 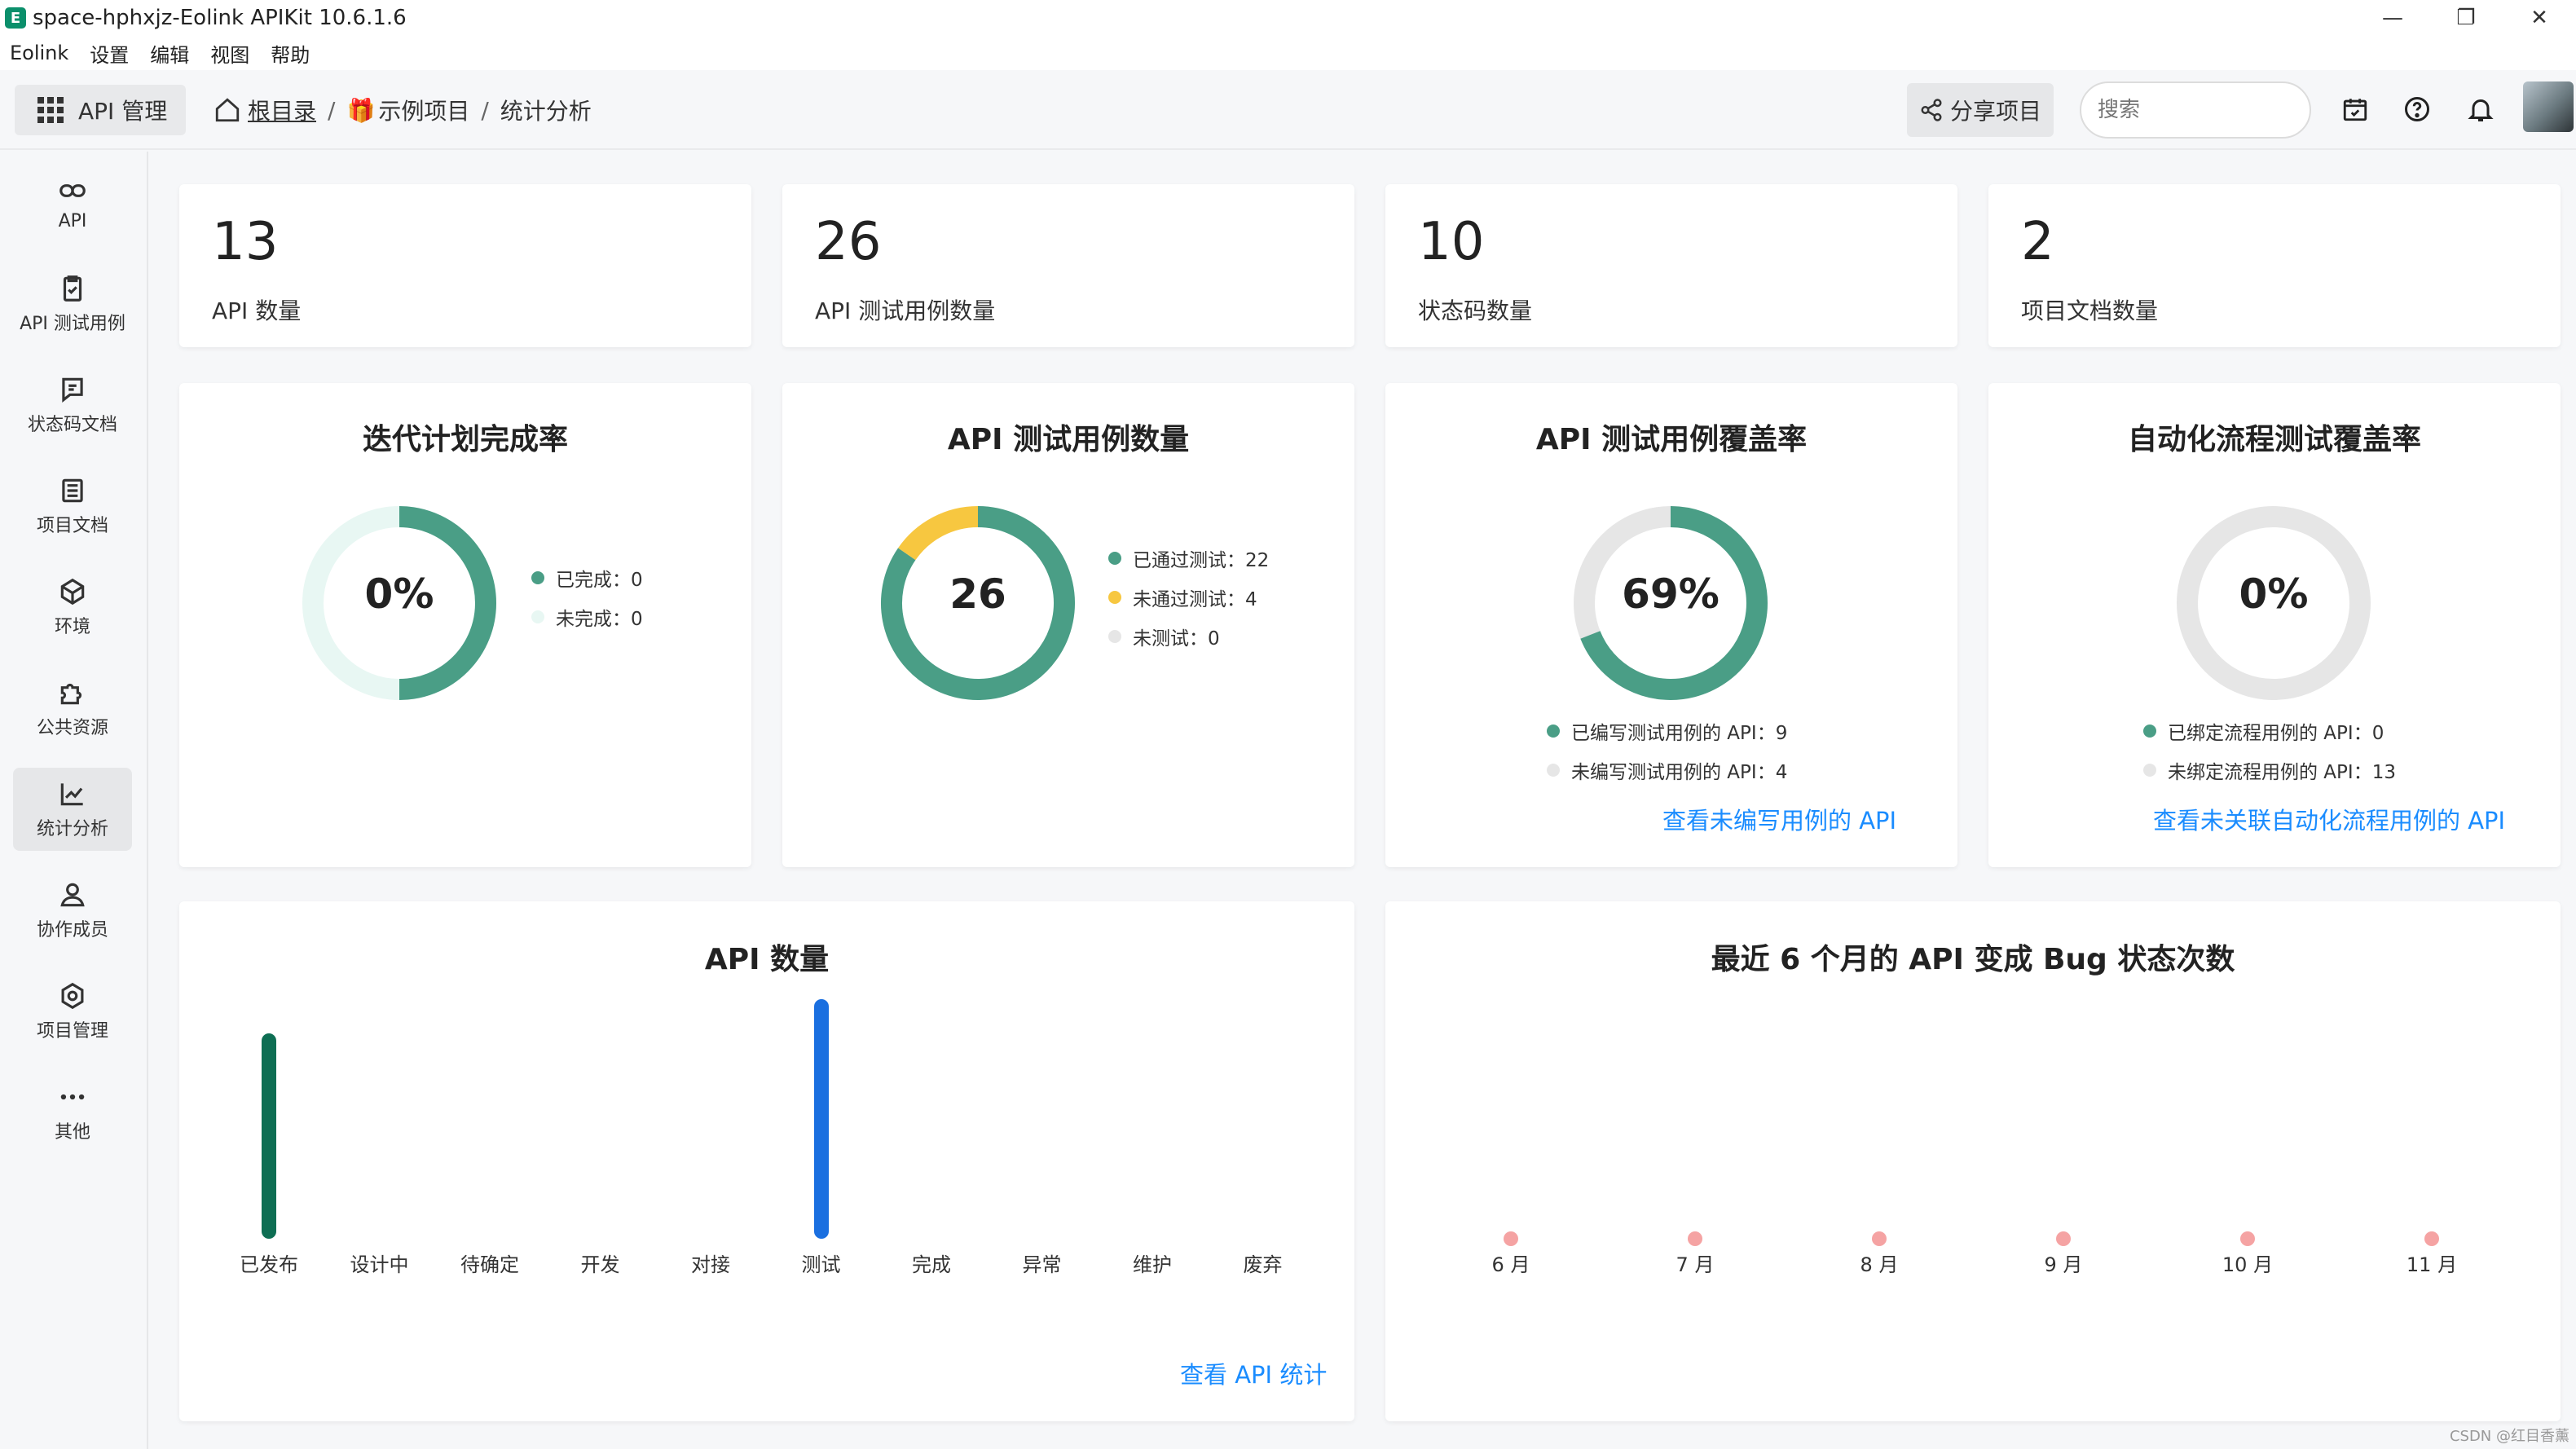 I want to click on document-icon, so click(x=72, y=490).